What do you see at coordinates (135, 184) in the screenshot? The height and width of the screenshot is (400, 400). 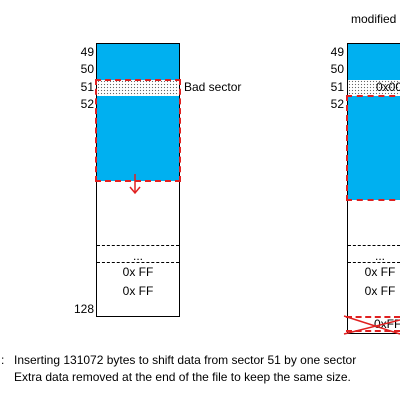 I see `shift-down-arrow-icon` at bounding box center [135, 184].